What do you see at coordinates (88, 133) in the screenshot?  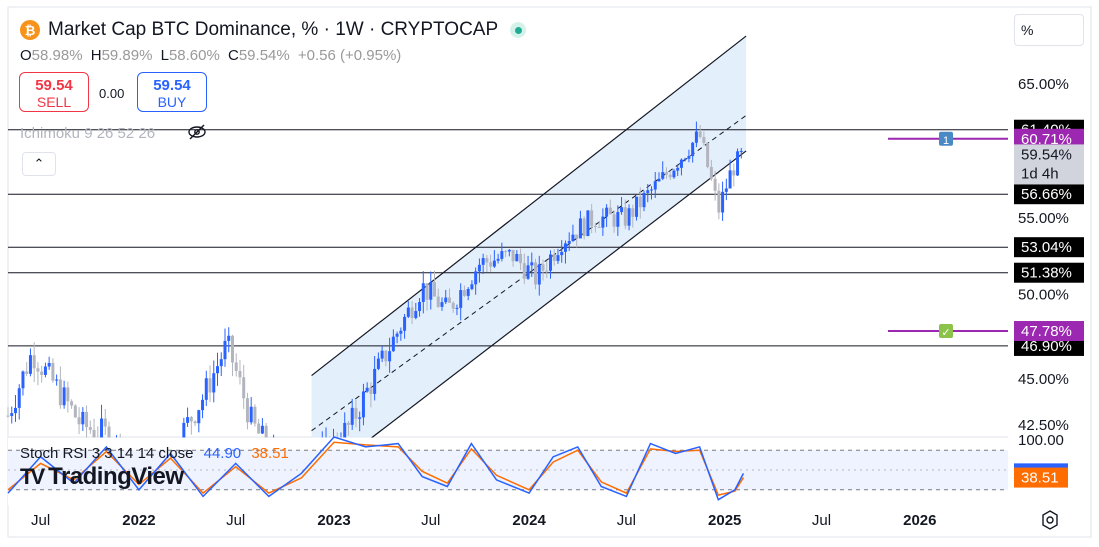 I see `indicator-label: Ichimoku 9 26 52 26` at bounding box center [88, 133].